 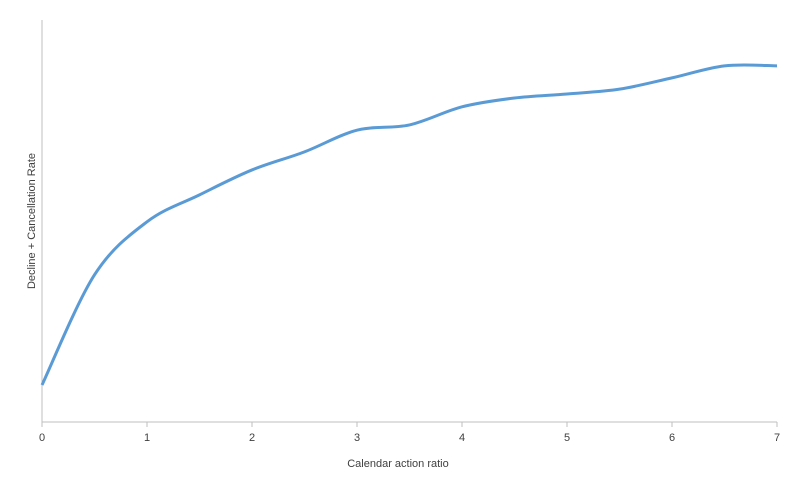 What do you see at coordinates (357, 438) in the screenshot?
I see `x-tick-label: 3` at bounding box center [357, 438].